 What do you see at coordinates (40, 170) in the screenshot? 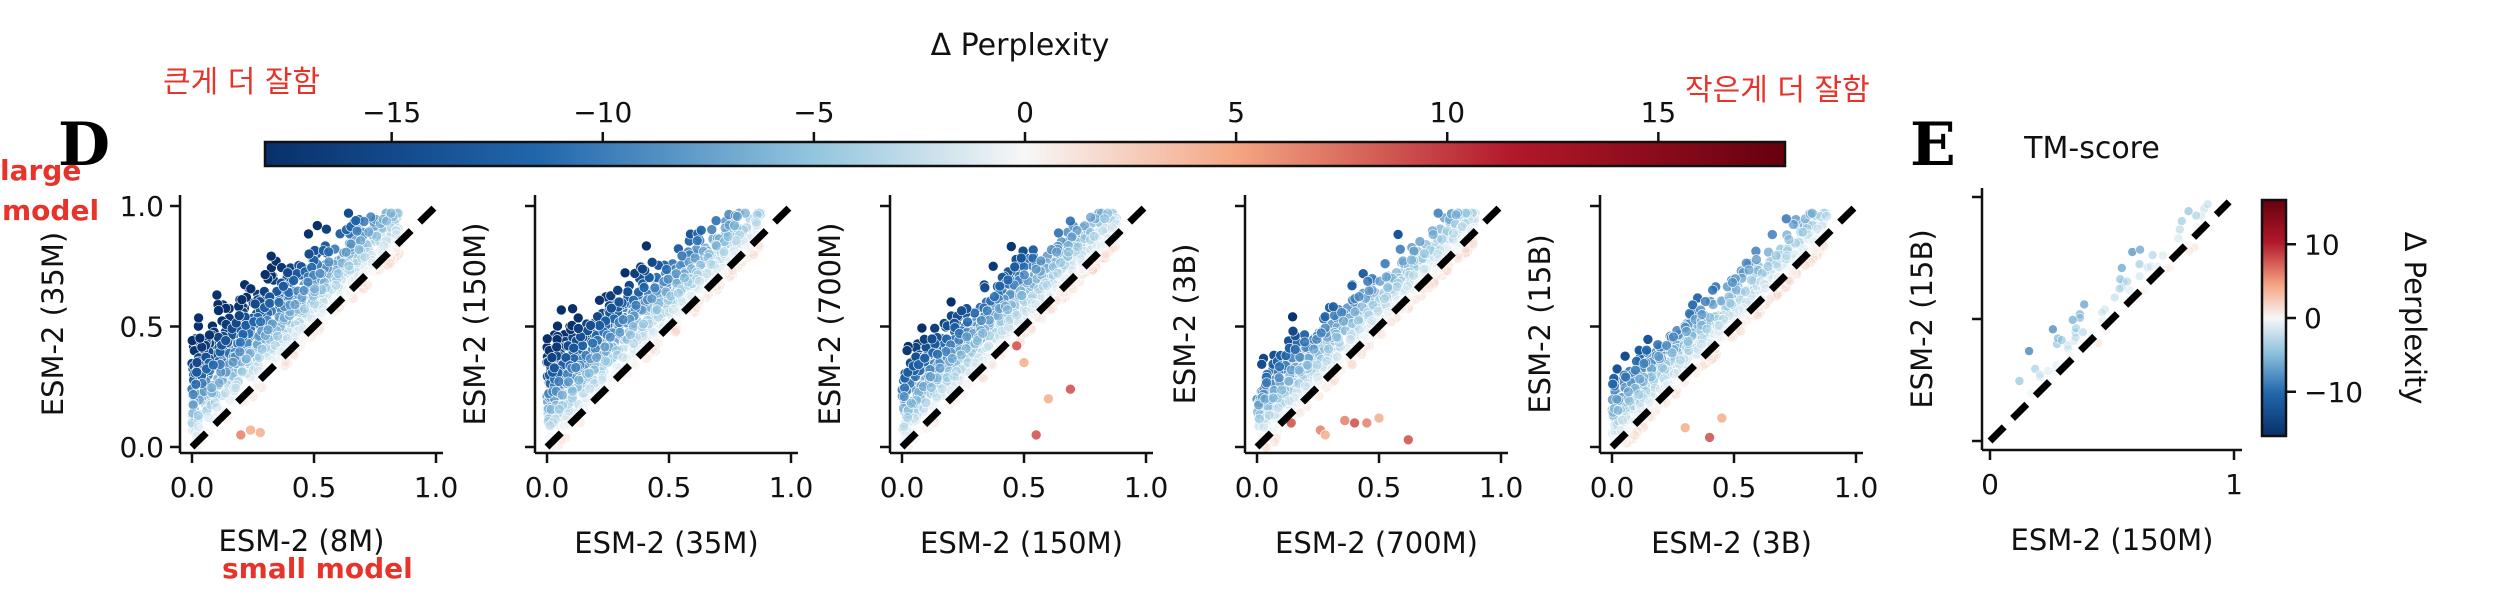
I see `annotation-large-model-line1: large` at bounding box center [40, 170].